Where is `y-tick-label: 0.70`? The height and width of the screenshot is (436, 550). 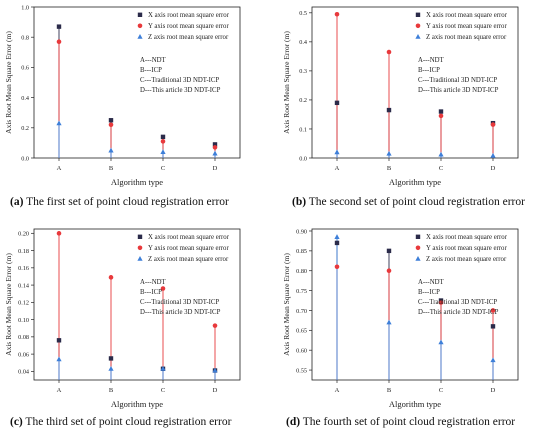 y-tick-label: 0.70 is located at coordinates (301, 311).